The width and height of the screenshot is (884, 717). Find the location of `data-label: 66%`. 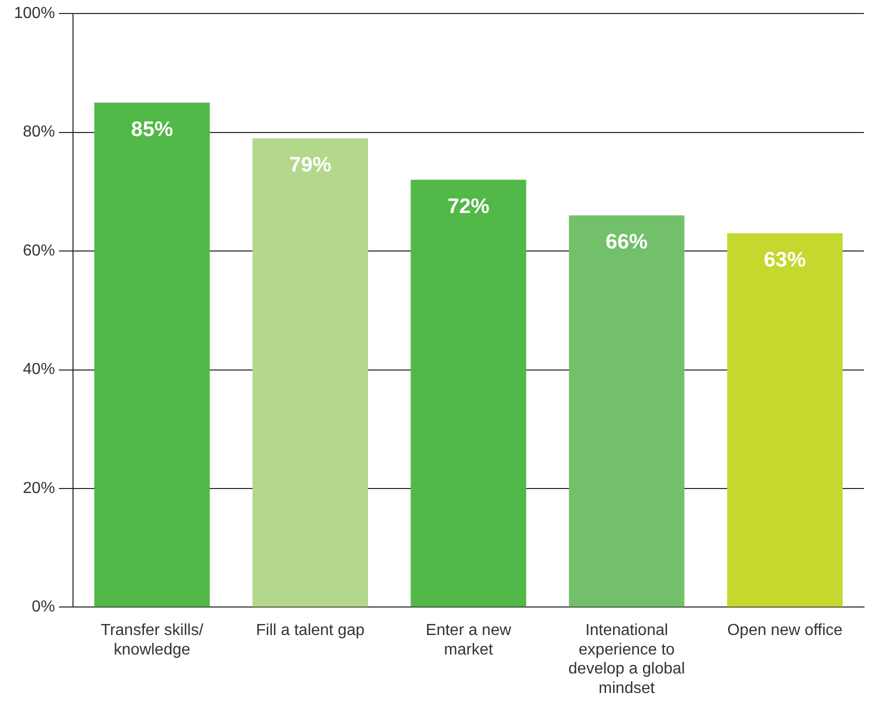

data-label: 66% is located at coordinates (627, 242).